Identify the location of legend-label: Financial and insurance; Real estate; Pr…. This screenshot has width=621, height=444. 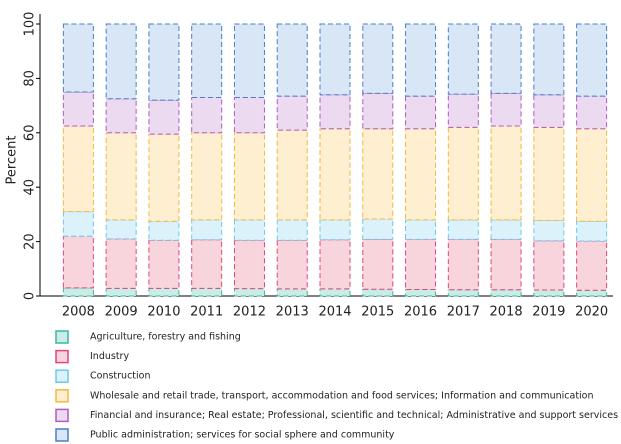
(354, 415).